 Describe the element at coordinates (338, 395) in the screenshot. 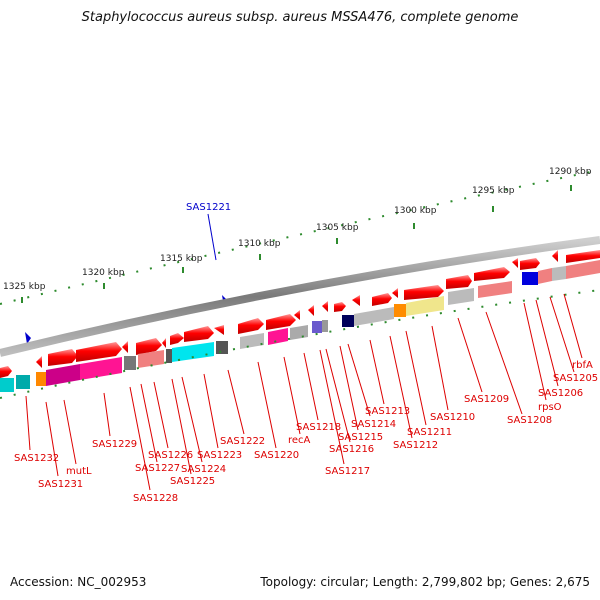

I see `leader-sas1216` at that location.